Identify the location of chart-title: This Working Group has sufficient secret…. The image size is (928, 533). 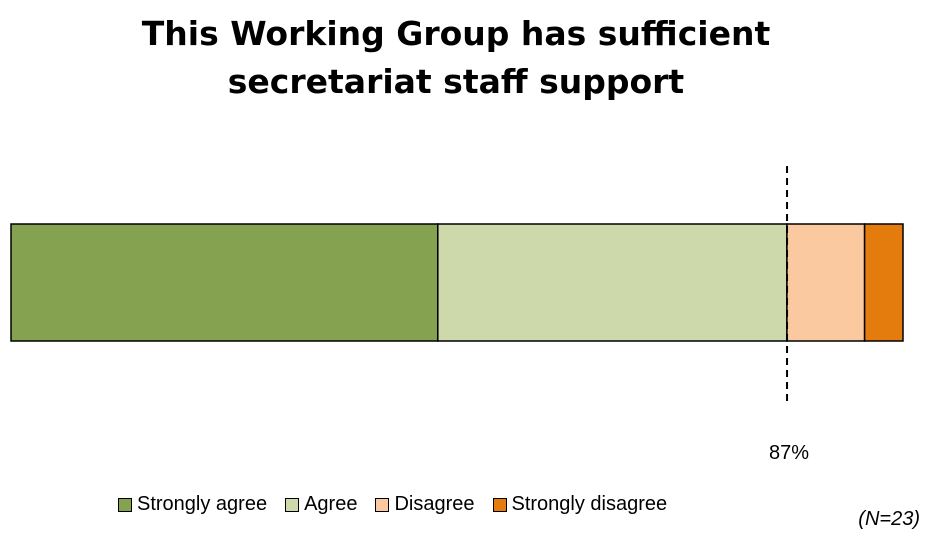
(456, 57).